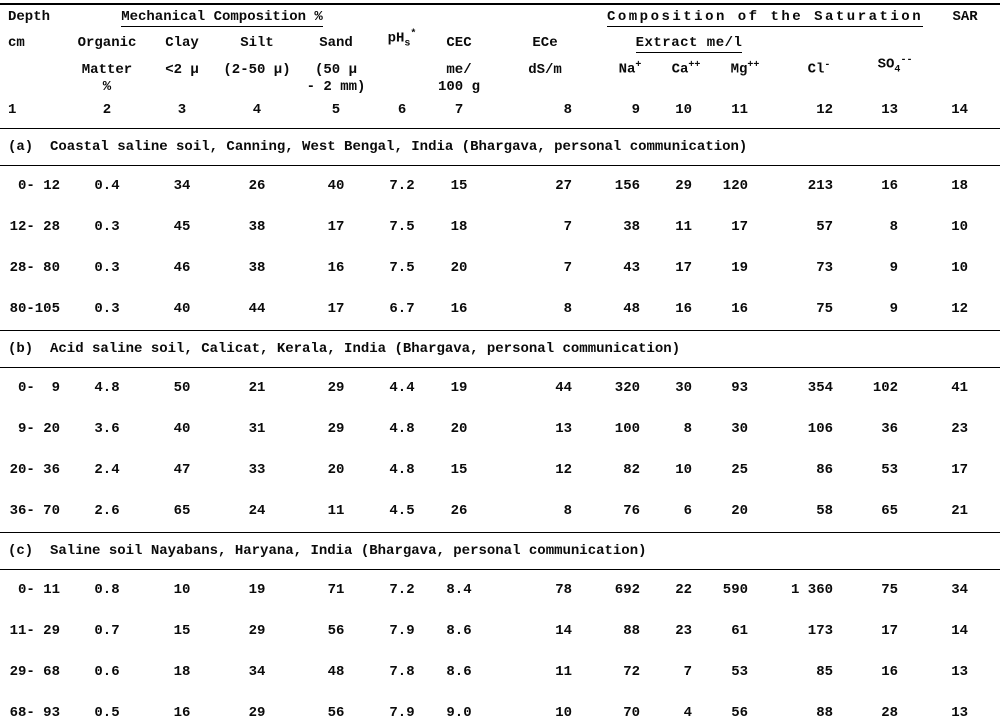 This screenshot has height=721, width=1000. I want to click on cell-value: 100, so click(627, 429).